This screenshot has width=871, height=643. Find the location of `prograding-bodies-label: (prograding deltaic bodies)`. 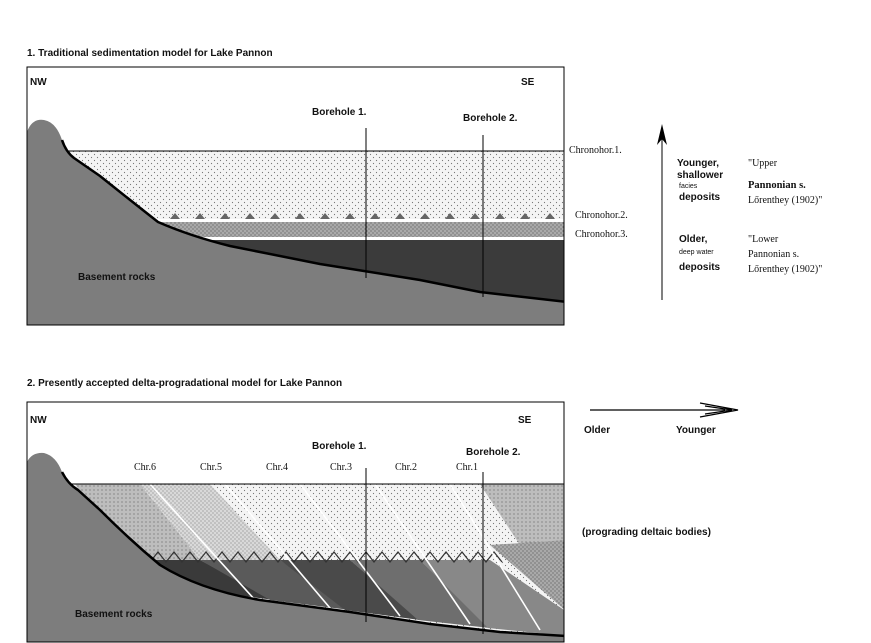

prograding-bodies-label: (prograding deltaic bodies) is located at coordinates (646, 532).